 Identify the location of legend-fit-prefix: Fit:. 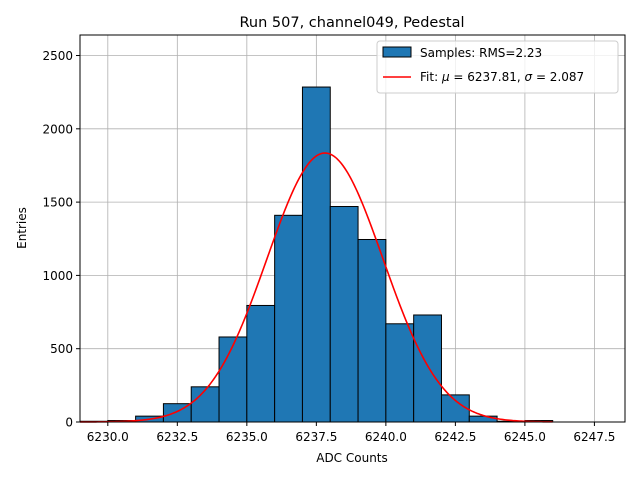
(431, 77).